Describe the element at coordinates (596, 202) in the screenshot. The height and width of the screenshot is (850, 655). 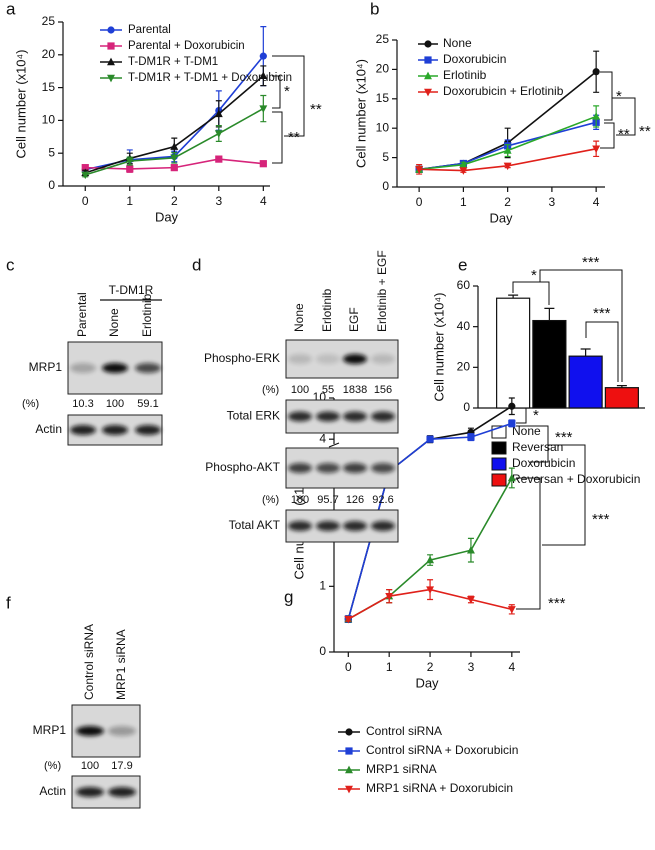
I see `x-tick-label: 4` at that location.